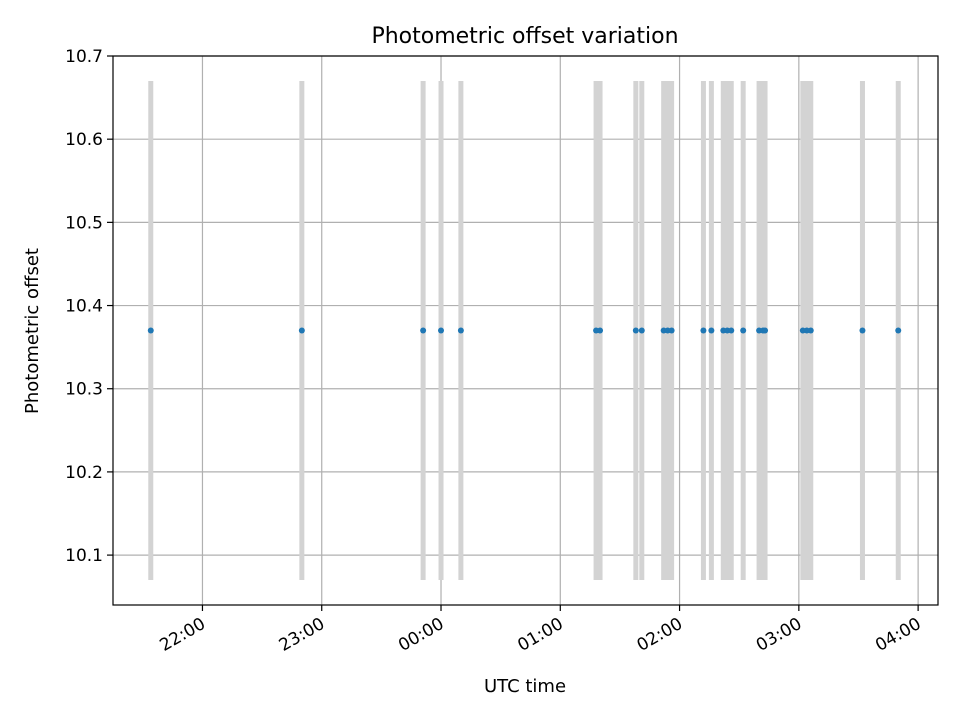 Image resolution: width=960 pixels, height=725 pixels. What do you see at coordinates (660, 635) in the screenshot?
I see `x-tick-label: 02:00` at bounding box center [660, 635].